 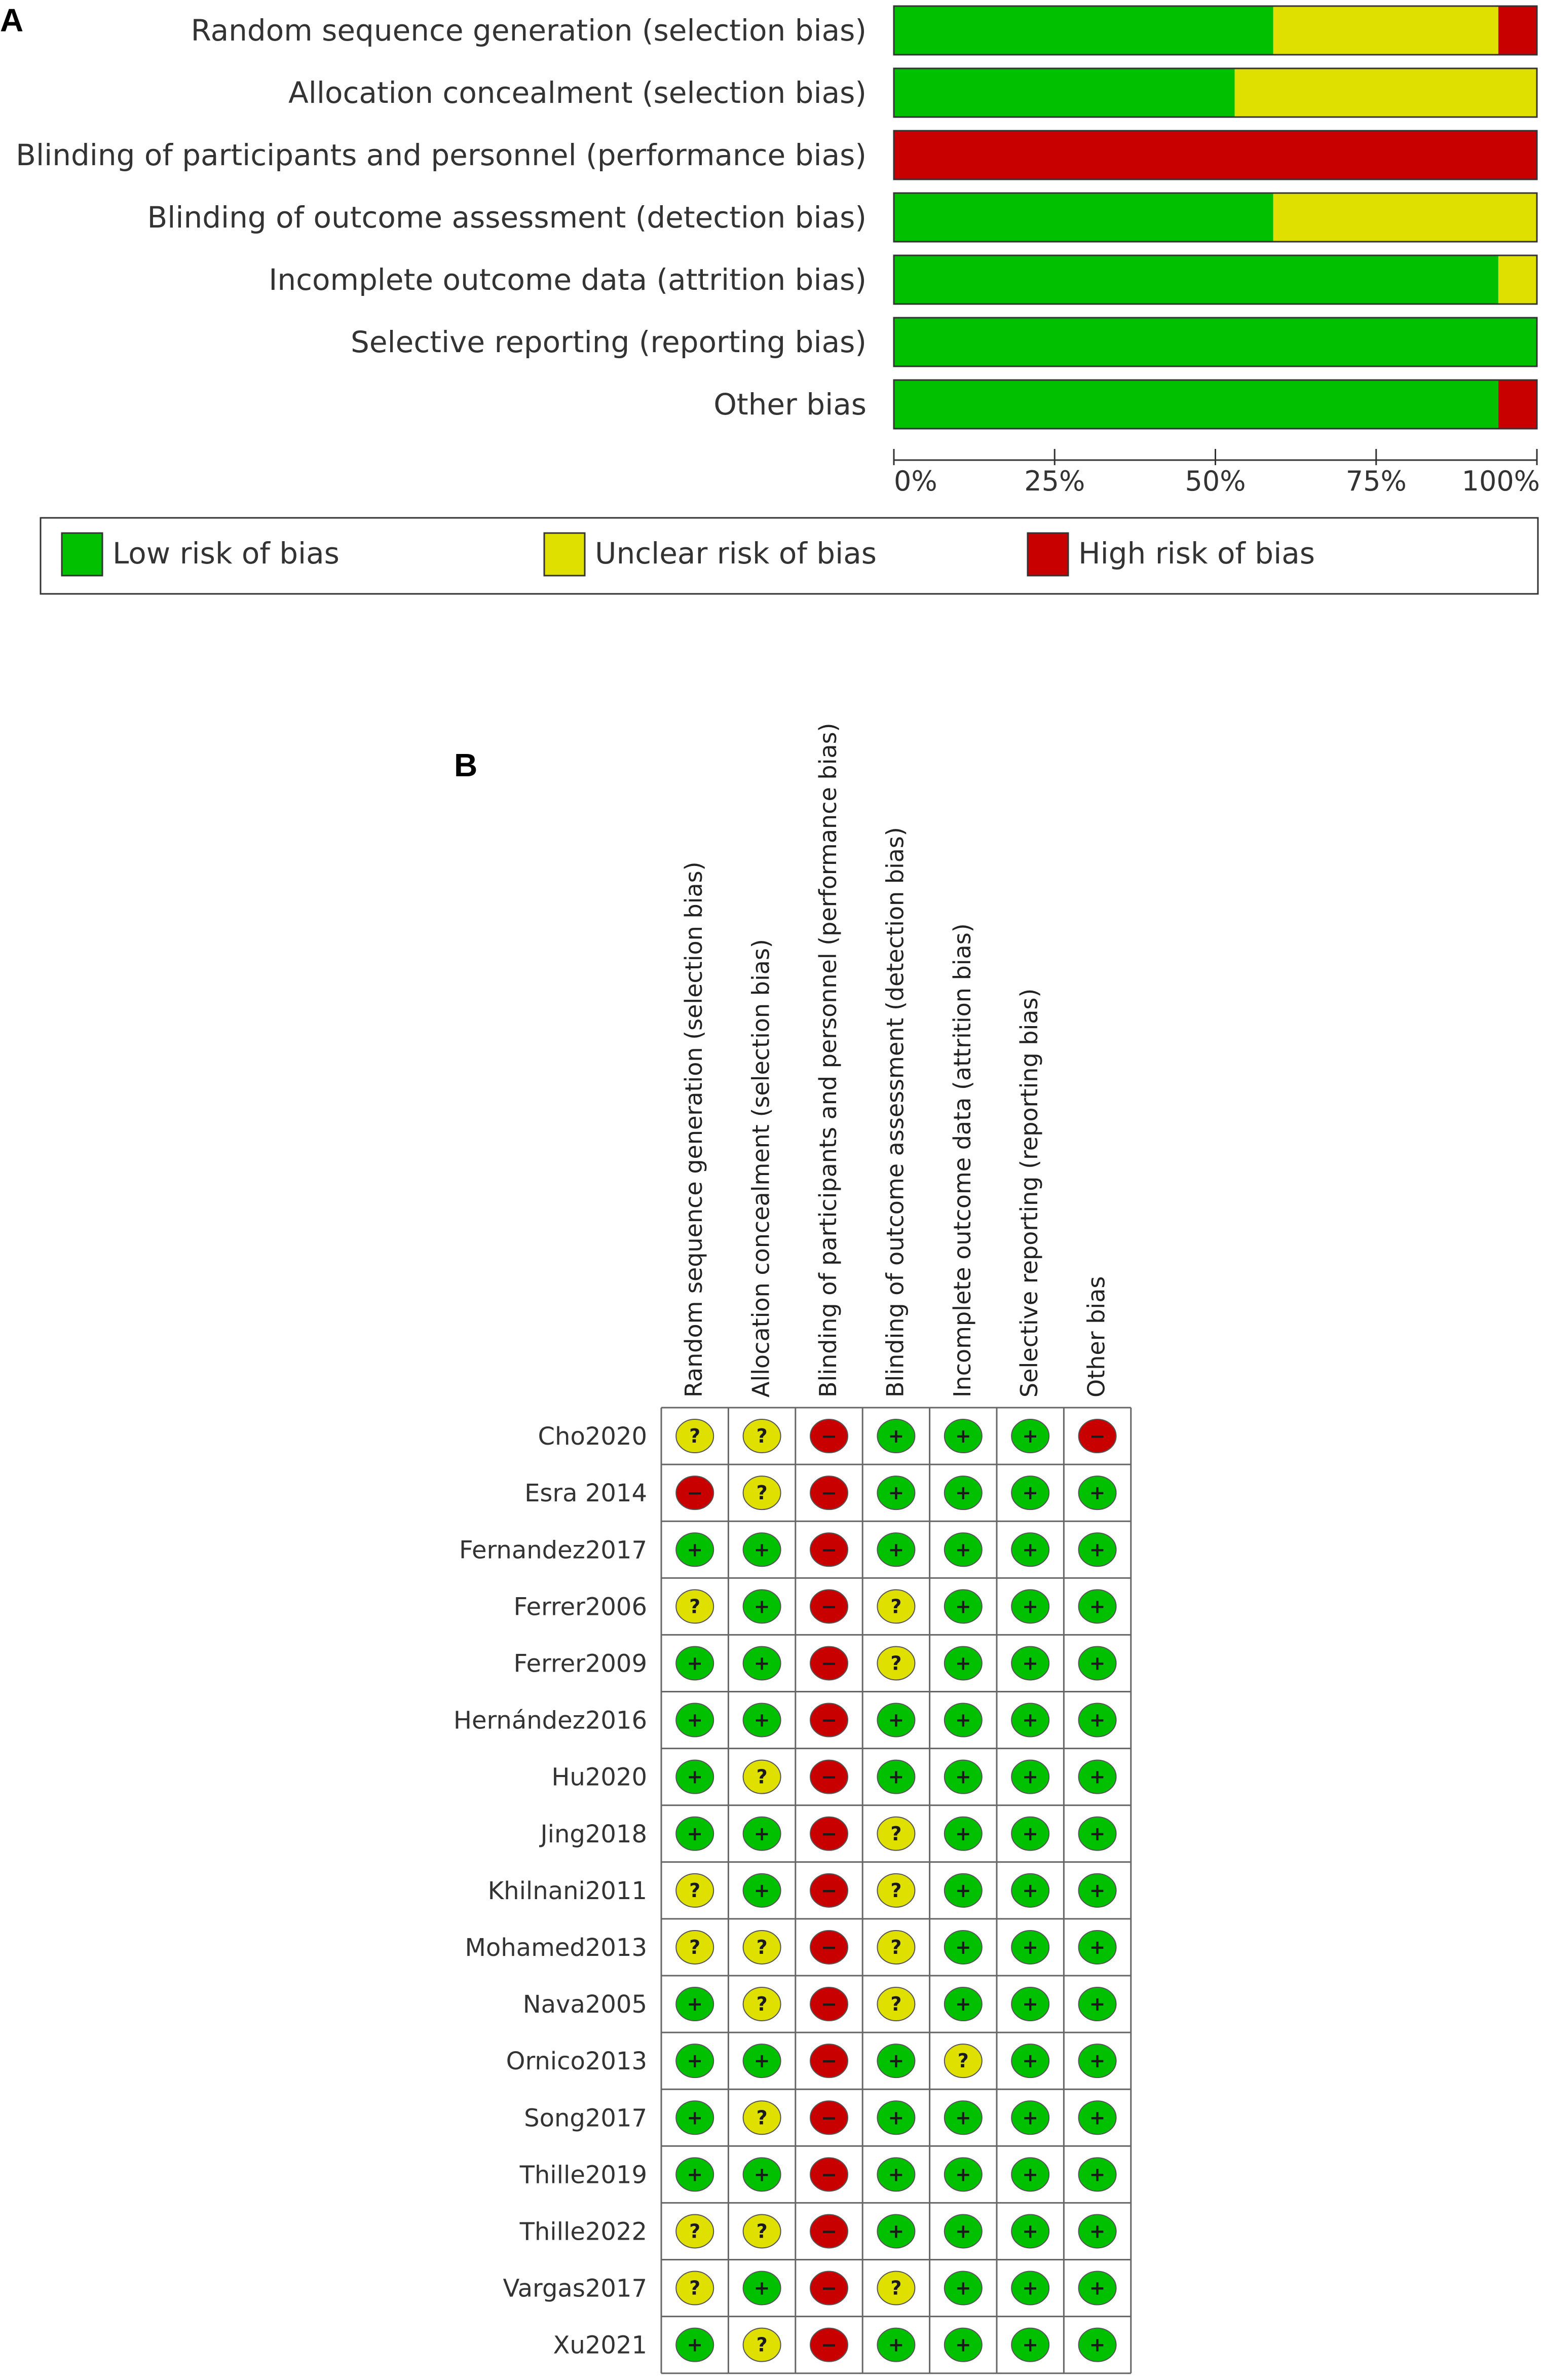 I want to click on x-tick-label-2: 50%, so click(x=1215, y=481).